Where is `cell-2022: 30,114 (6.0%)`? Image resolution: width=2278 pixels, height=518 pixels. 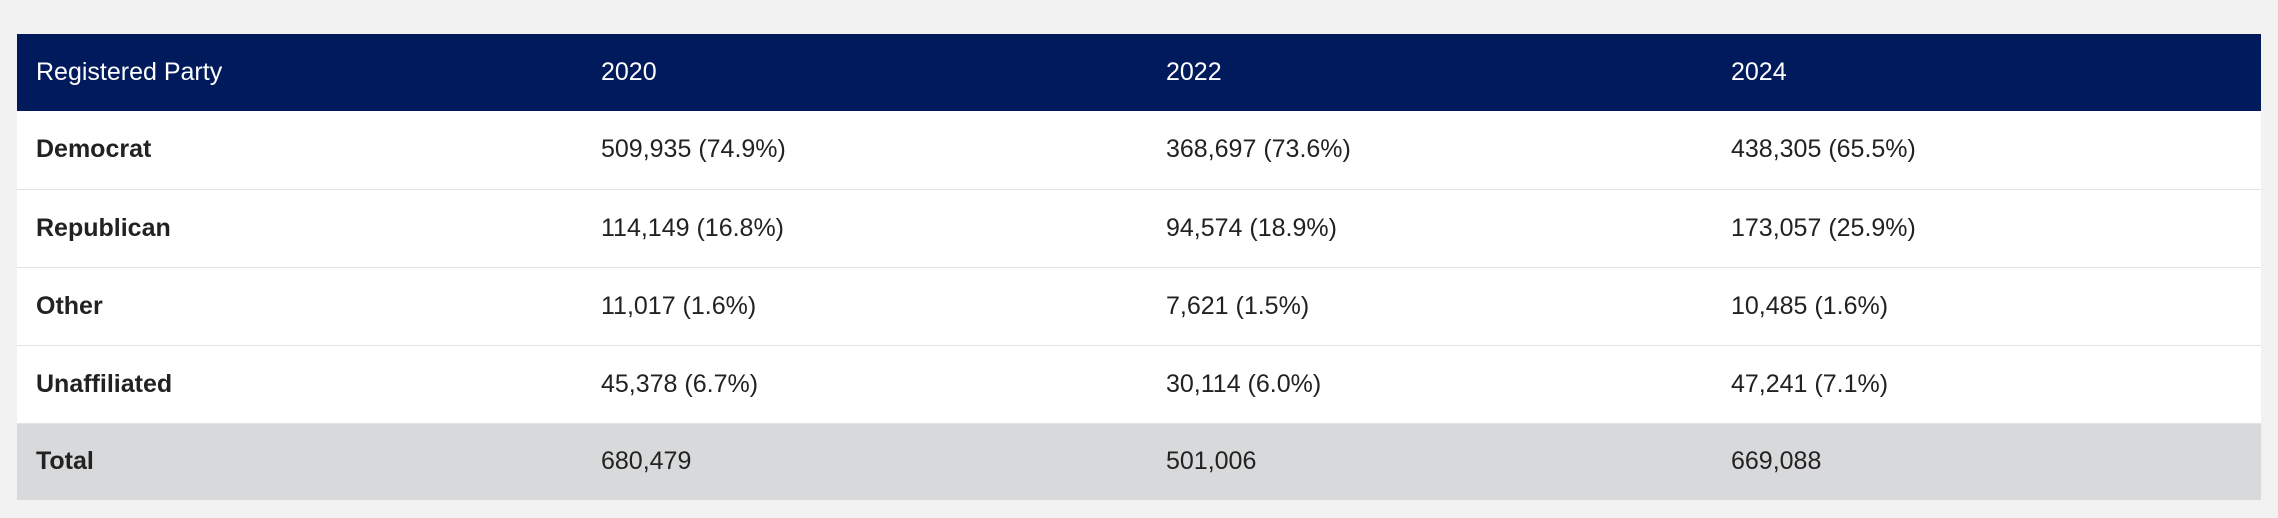
cell-2022: 30,114 (6.0%) is located at coordinates (1244, 383).